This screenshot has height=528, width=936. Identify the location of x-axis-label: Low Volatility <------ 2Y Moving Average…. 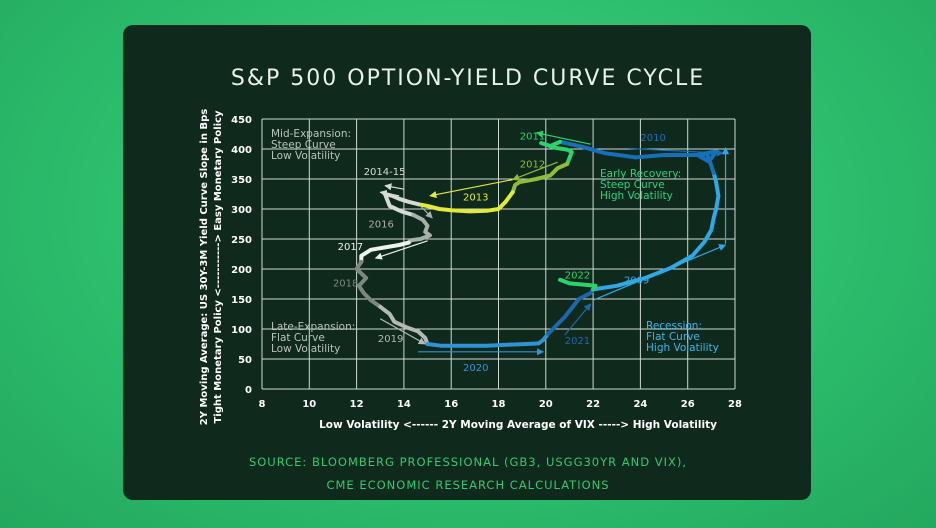
(518, 425).